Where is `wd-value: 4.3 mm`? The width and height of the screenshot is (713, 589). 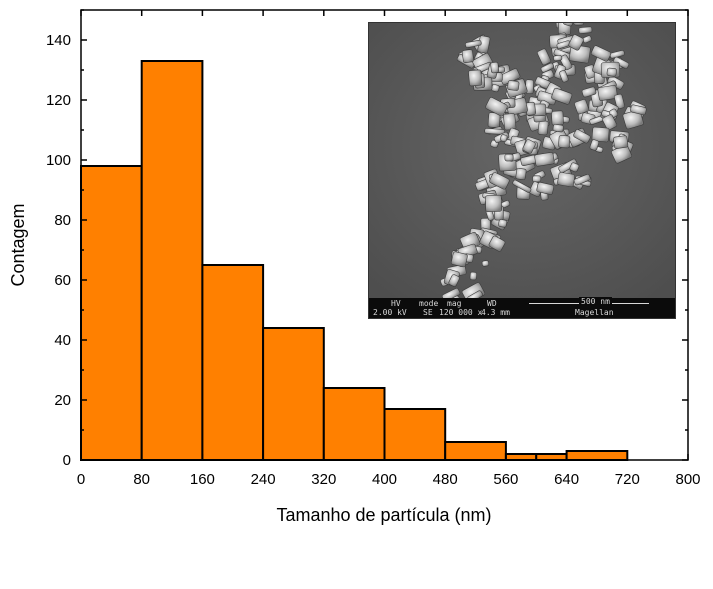 wd-value: 4.3 mm is located at coordinates (495, 312).